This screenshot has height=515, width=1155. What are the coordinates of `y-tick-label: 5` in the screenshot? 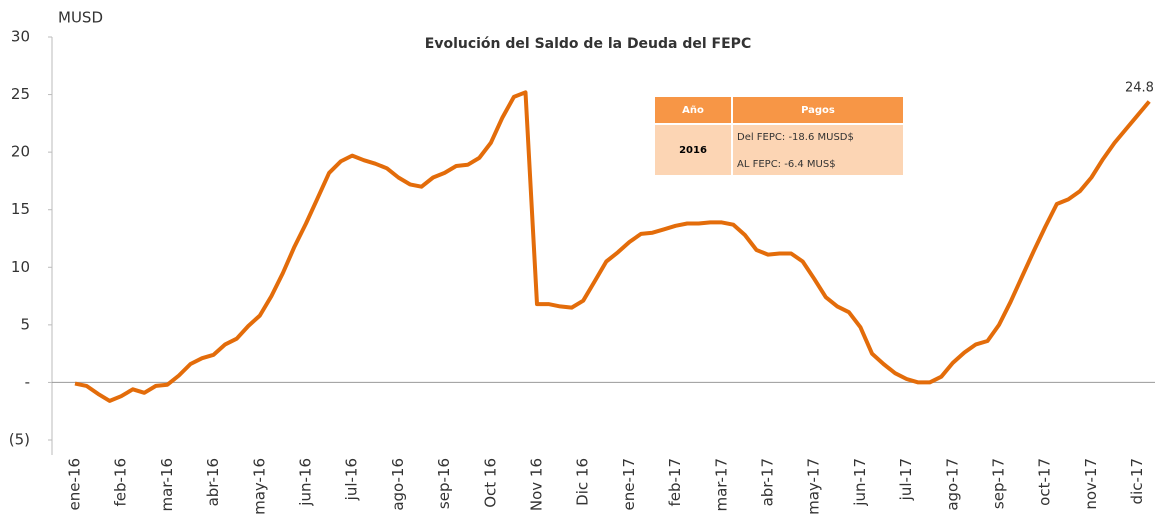 It's located at (25, 324).